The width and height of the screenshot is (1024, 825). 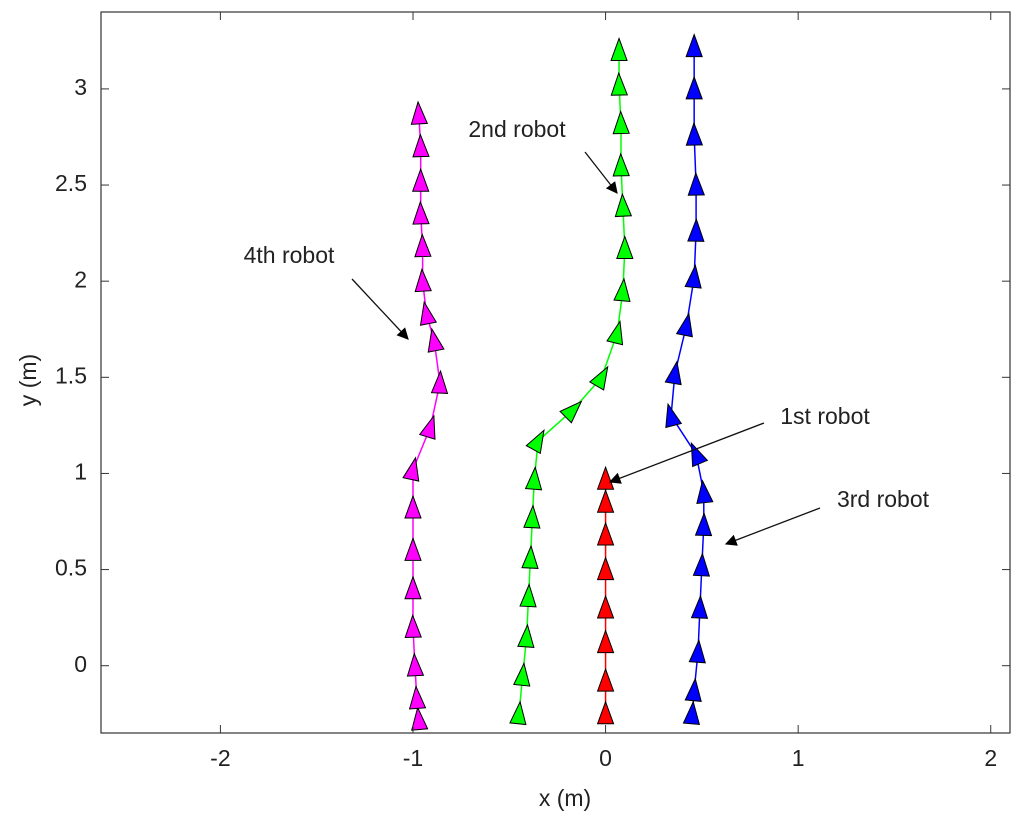 What do you see at coordinates (80, 279) in the screenshot?
I see `y-tick-label: 2` at bounding box center [80, 279].